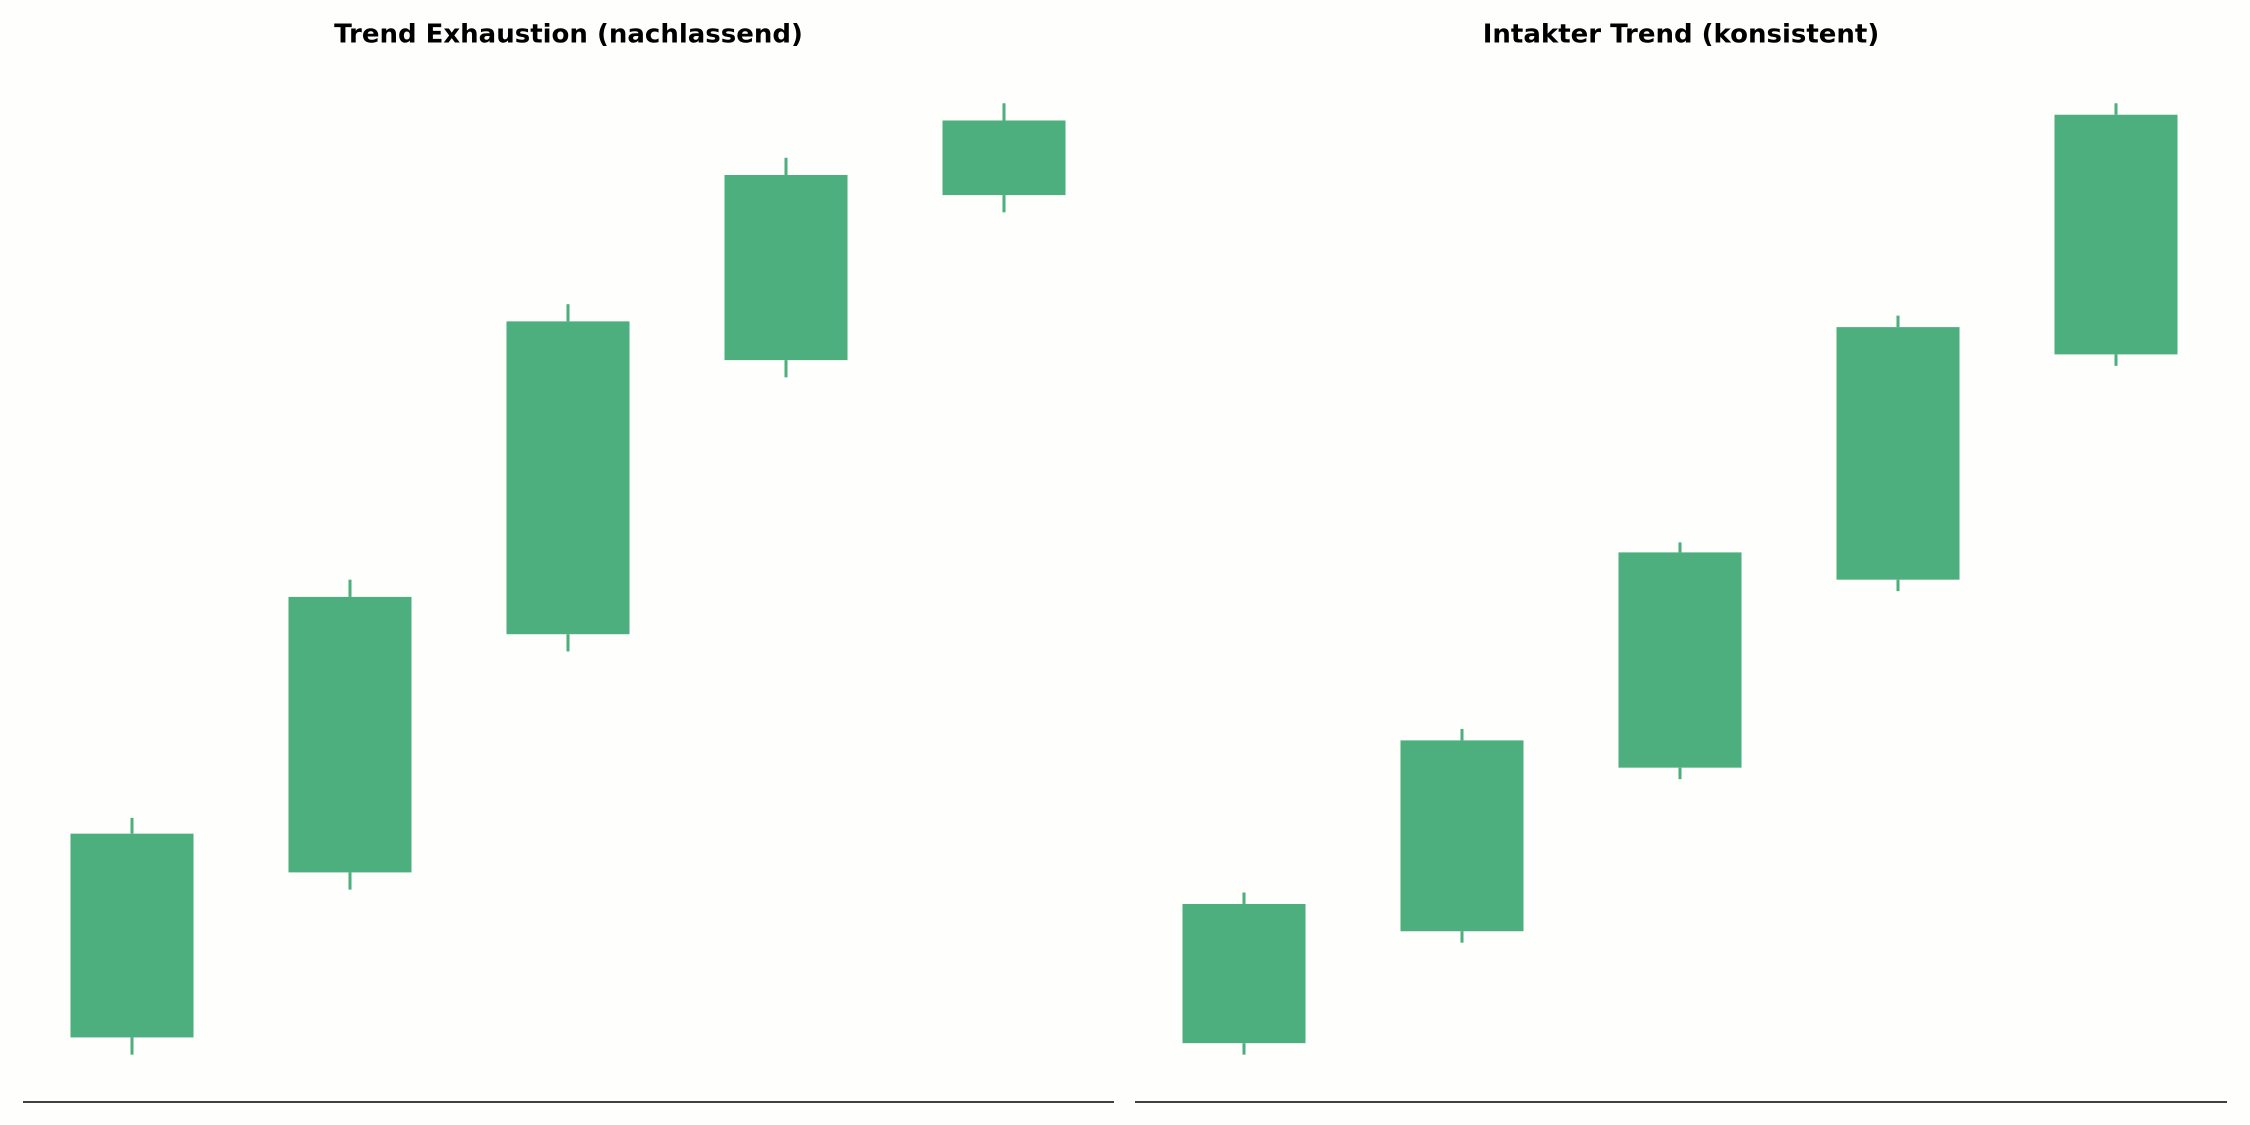 Image resolution: width=2250 pixels, height=1125 pixels. I want to click on chart-title: Intakter Trend (konsistent), so click(1681, 35).